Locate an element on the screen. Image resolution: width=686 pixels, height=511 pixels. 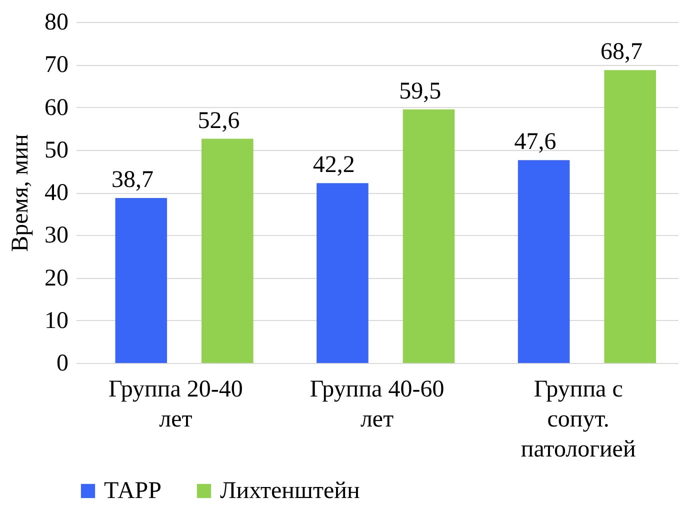
y-tick-label: 20 is located at coordinates (56, 278).